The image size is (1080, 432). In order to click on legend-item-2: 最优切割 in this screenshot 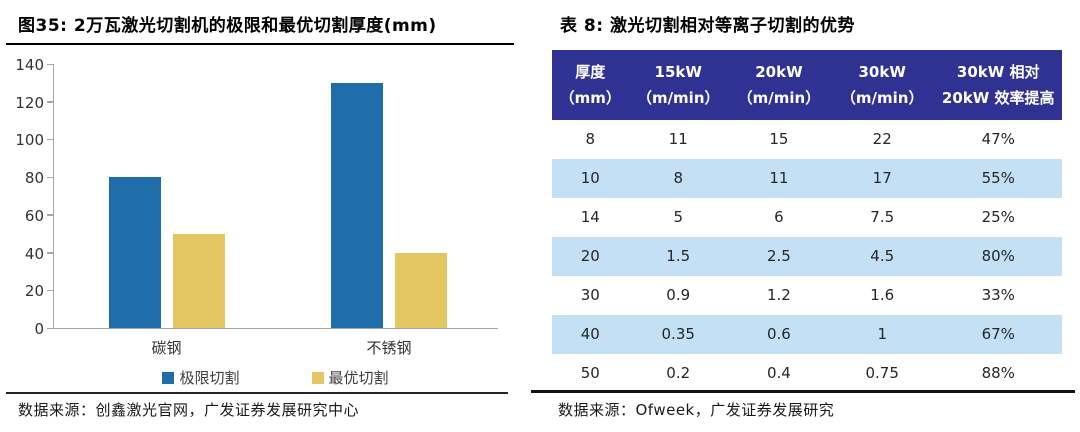, I will do `click(350, 377)`.